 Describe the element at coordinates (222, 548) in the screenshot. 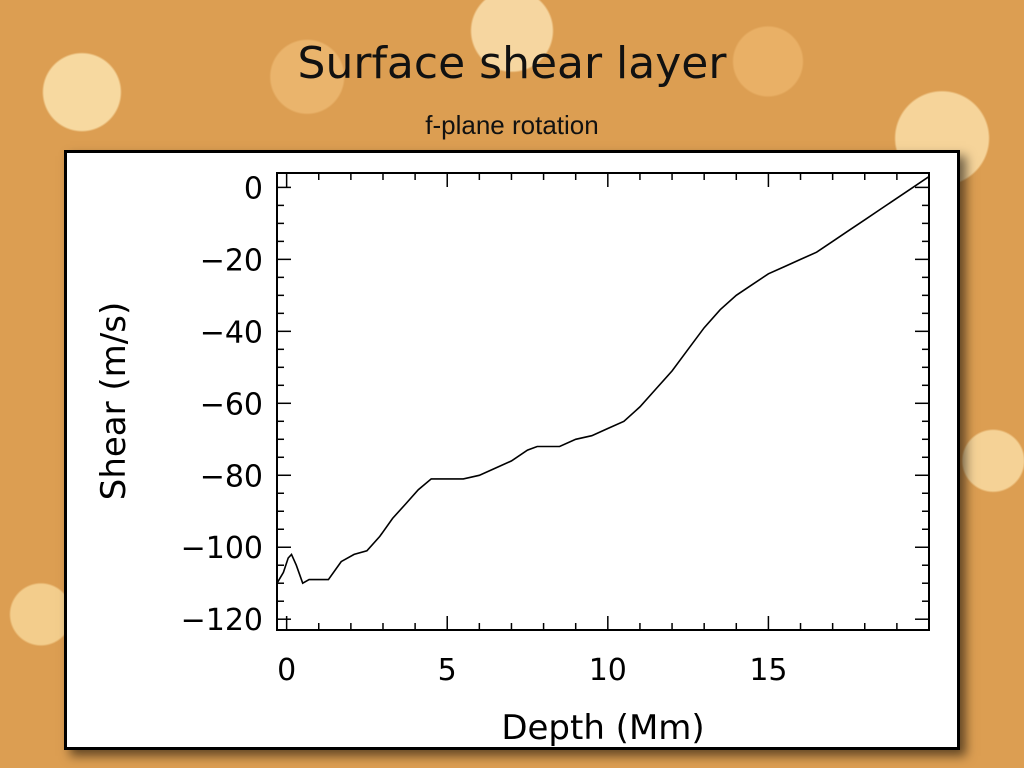

I see `y-tick-label: −100` at that location.